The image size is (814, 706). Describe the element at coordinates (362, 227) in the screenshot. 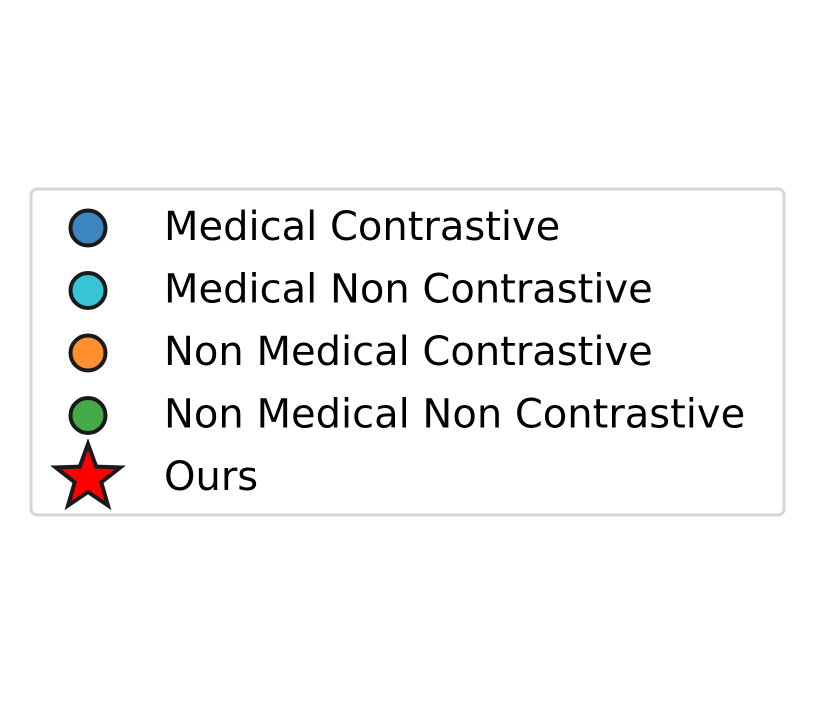

I see `legend-label-medical-contrastive: Medical Contrastive` at that location.